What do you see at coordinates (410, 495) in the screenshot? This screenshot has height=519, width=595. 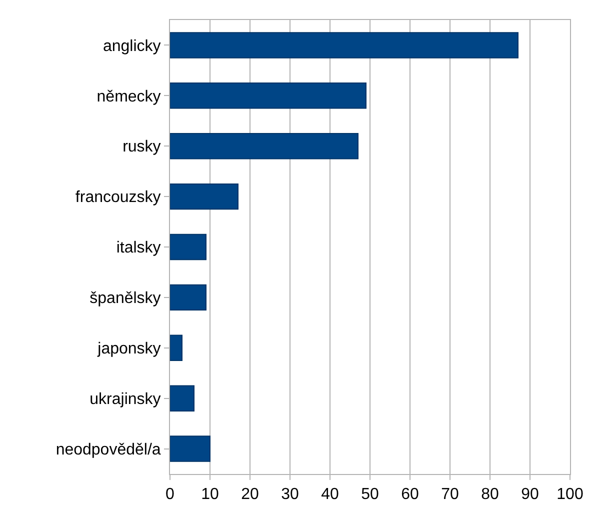 I see `x-tick-label: 60` at bounding box center [410, 495].